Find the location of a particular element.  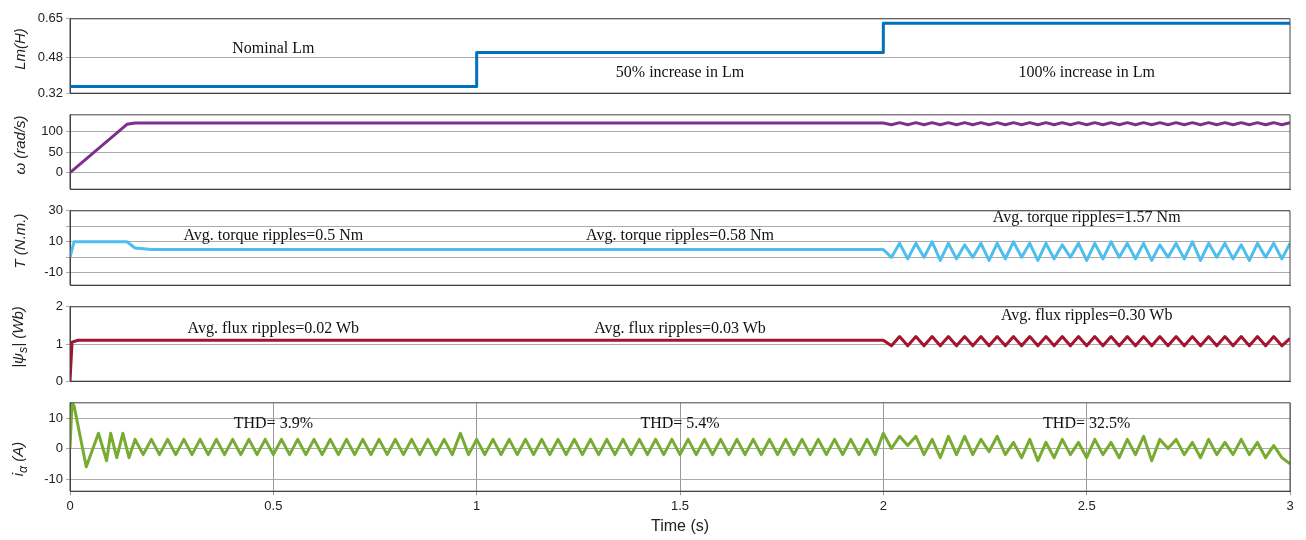

x-tick-label: 1 is located at coordinates (477, 505).